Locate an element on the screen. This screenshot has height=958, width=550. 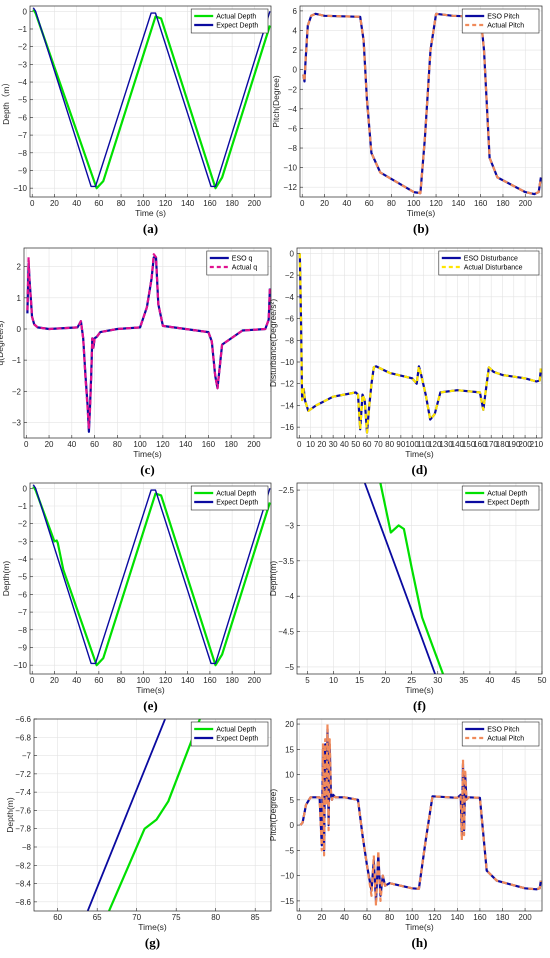
x-tick-label-a: 200 is located at coordinates (255, 203).